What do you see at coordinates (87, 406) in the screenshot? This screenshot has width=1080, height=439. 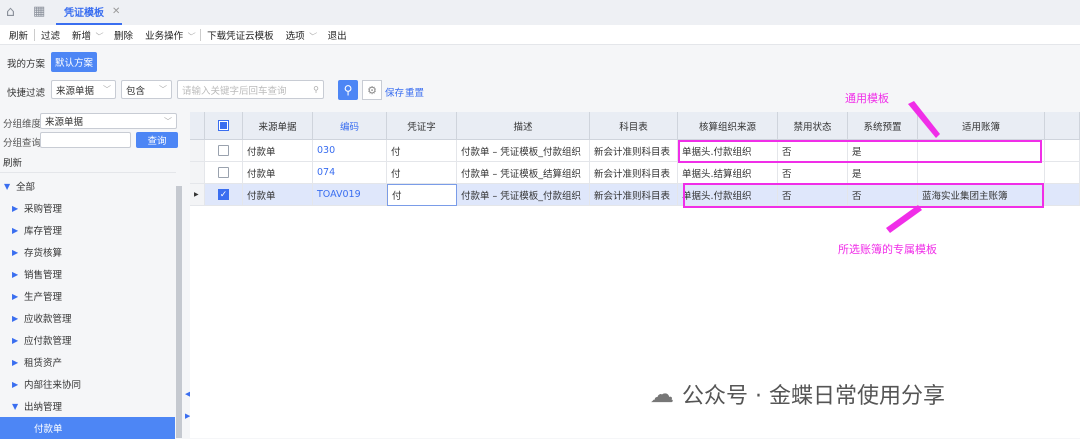 I see `tree-item: ▼ 出纳管理` at bounding box center [87, 406].